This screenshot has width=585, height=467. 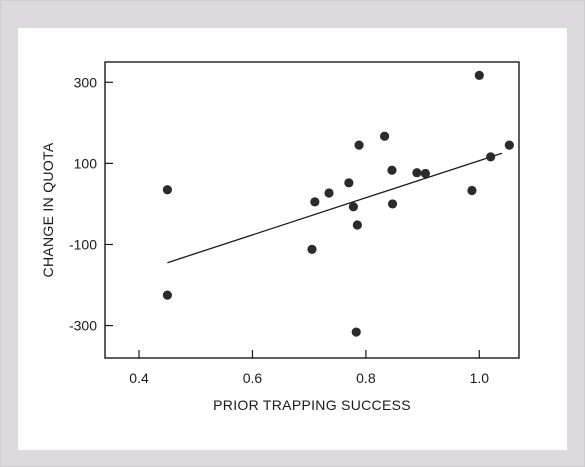 What do you see at coordinates (335, 208) in the screenshot?
I see `trend-line` at bounding box center [335, 208].